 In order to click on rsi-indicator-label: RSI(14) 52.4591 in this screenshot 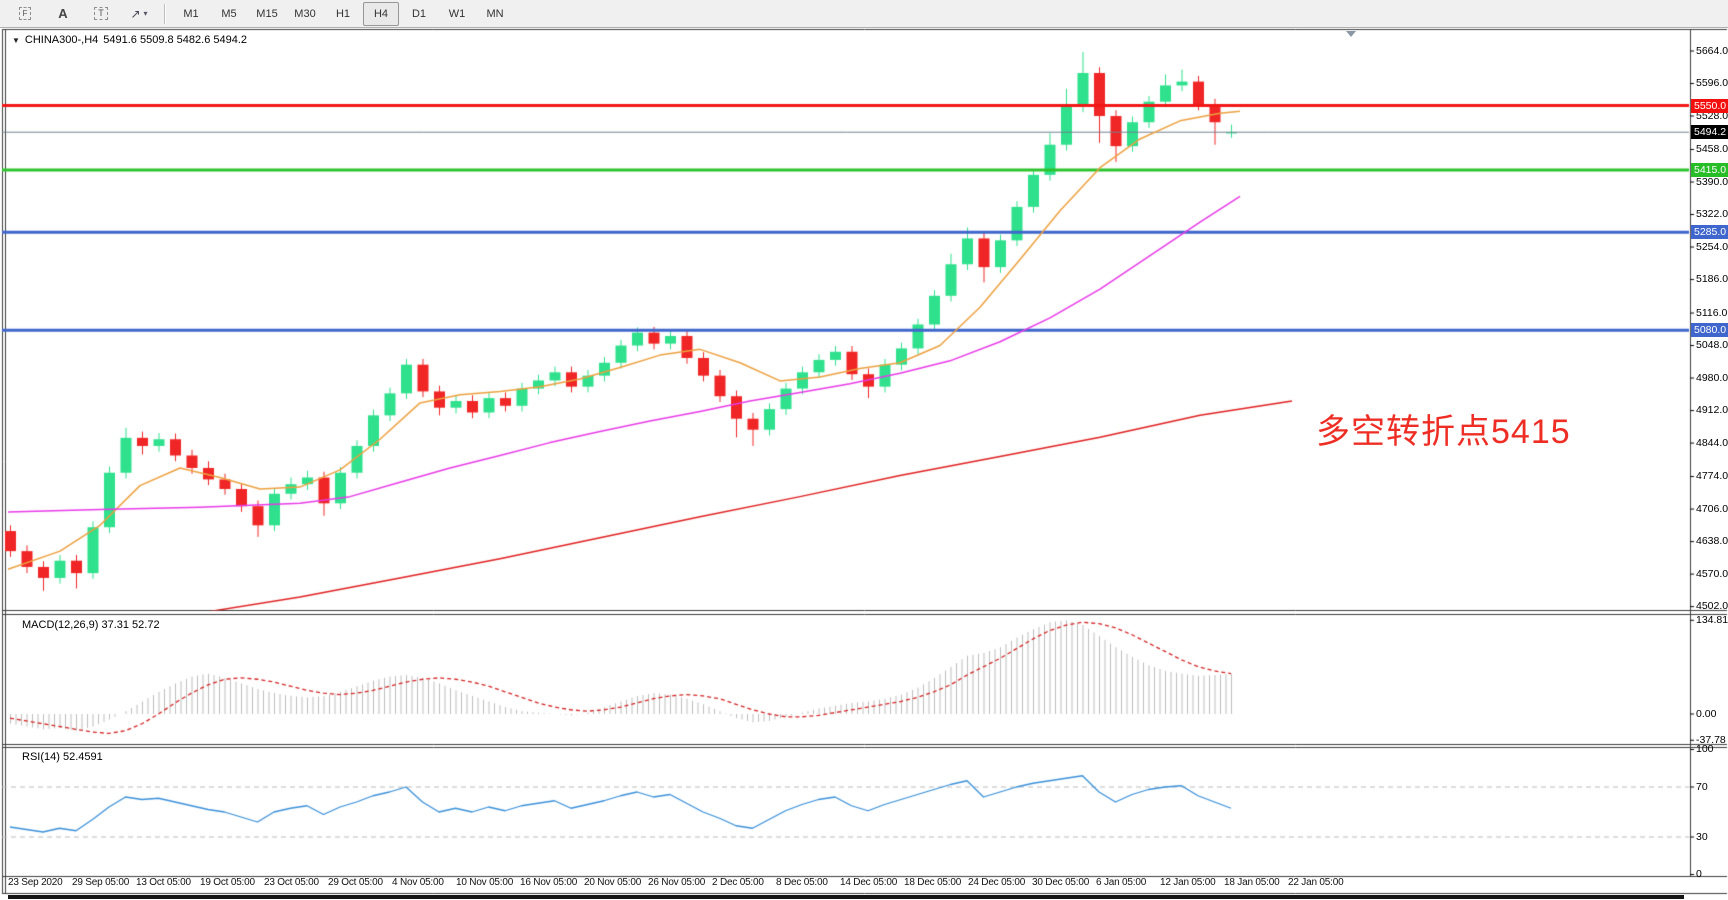, I will do `click(62, 757)`.